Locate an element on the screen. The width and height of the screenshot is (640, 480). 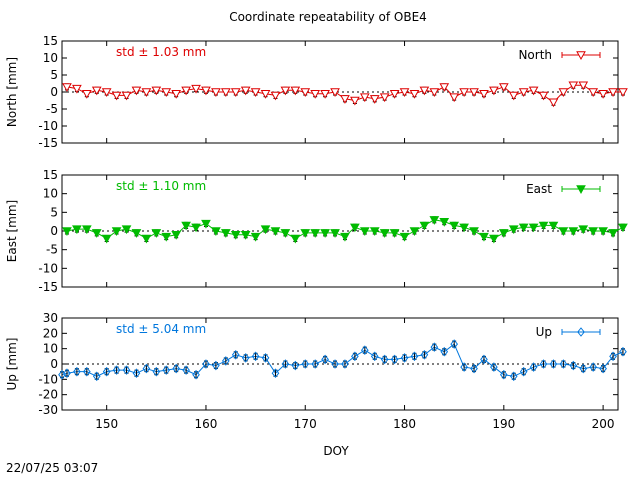
east-y-tick-label: 15 is located at coordinates (50, 175).